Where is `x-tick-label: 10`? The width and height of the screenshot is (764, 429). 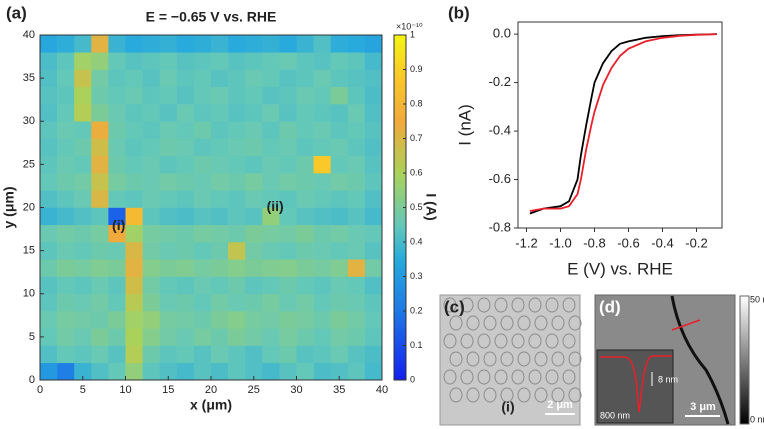
x-tick-label: 10 is located at coordinates (125, 390).